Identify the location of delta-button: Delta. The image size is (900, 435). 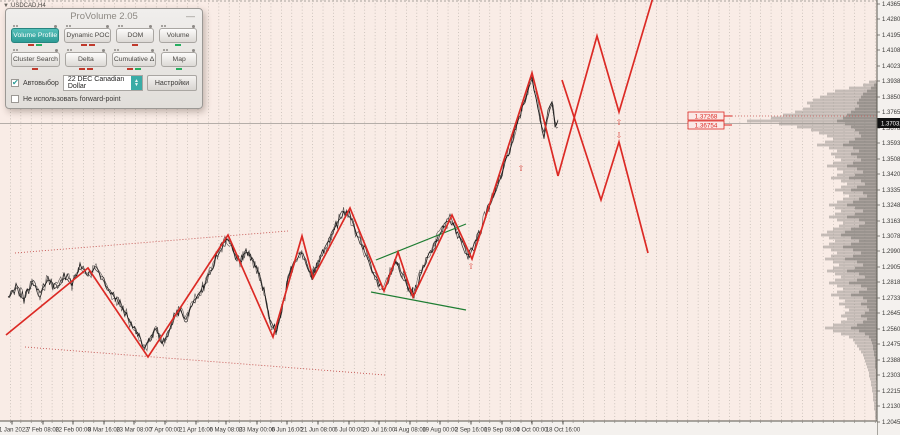
(85, 59).